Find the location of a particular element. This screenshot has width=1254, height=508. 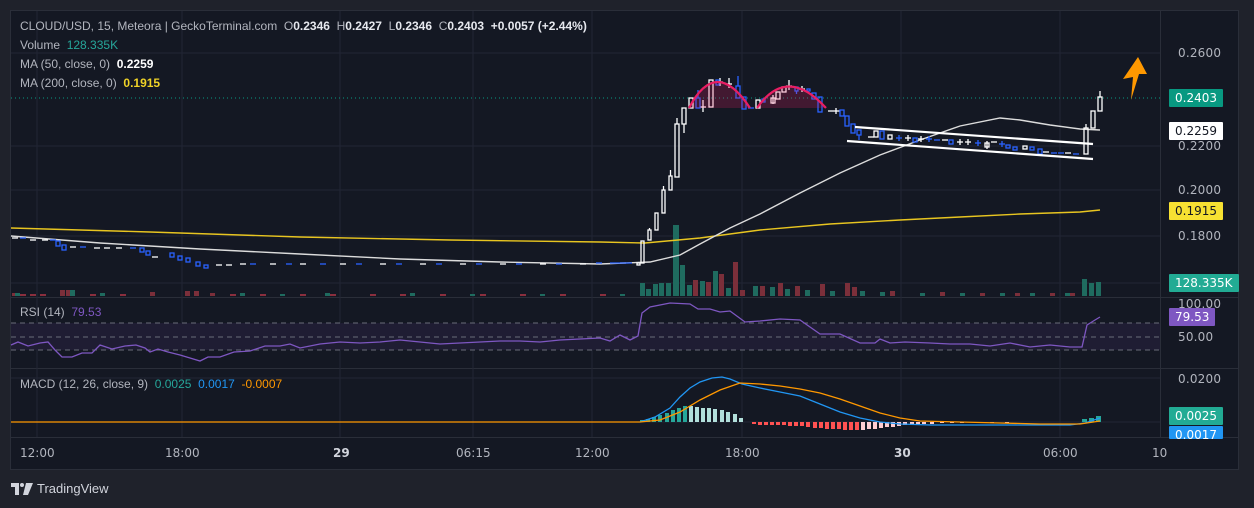

signal-line is located at coordinates (870, 403).